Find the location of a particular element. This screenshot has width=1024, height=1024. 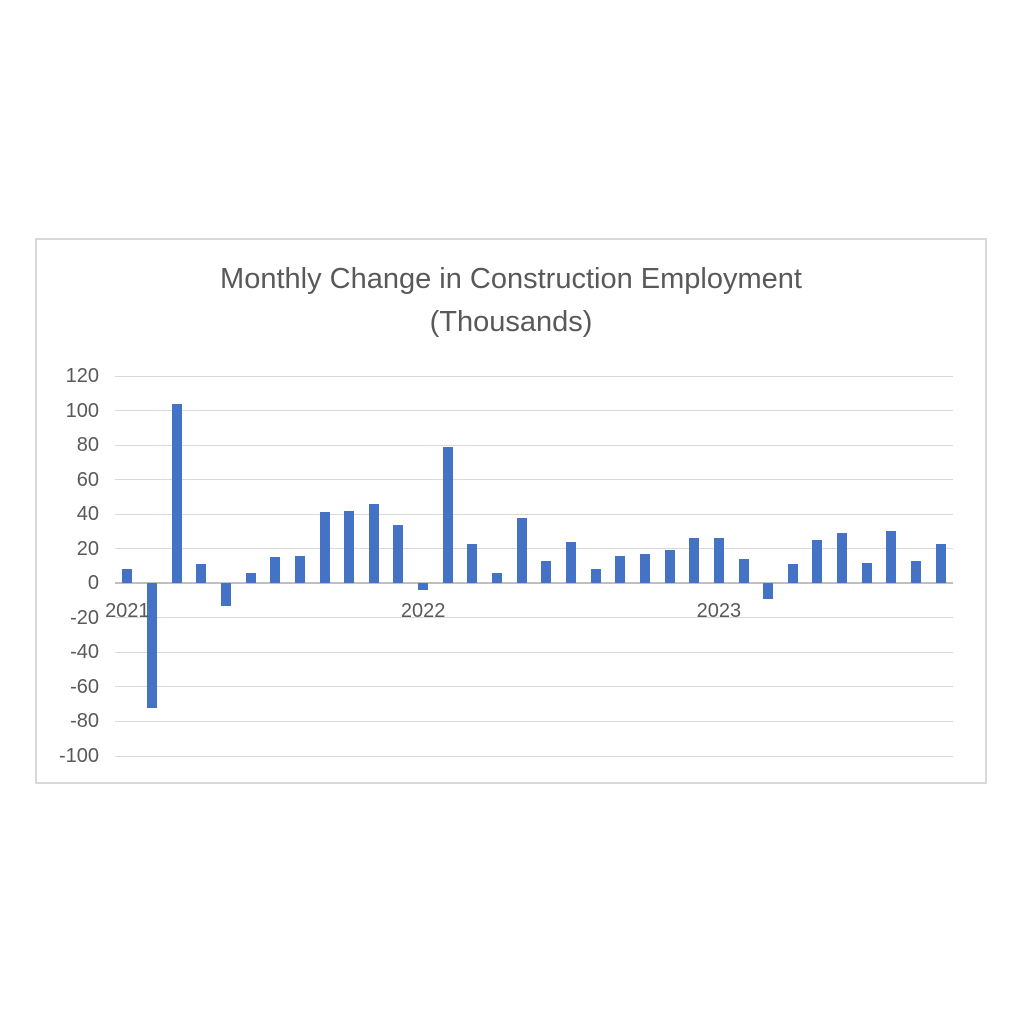

bar-jan-2023 is located at coordinates (718, 561).